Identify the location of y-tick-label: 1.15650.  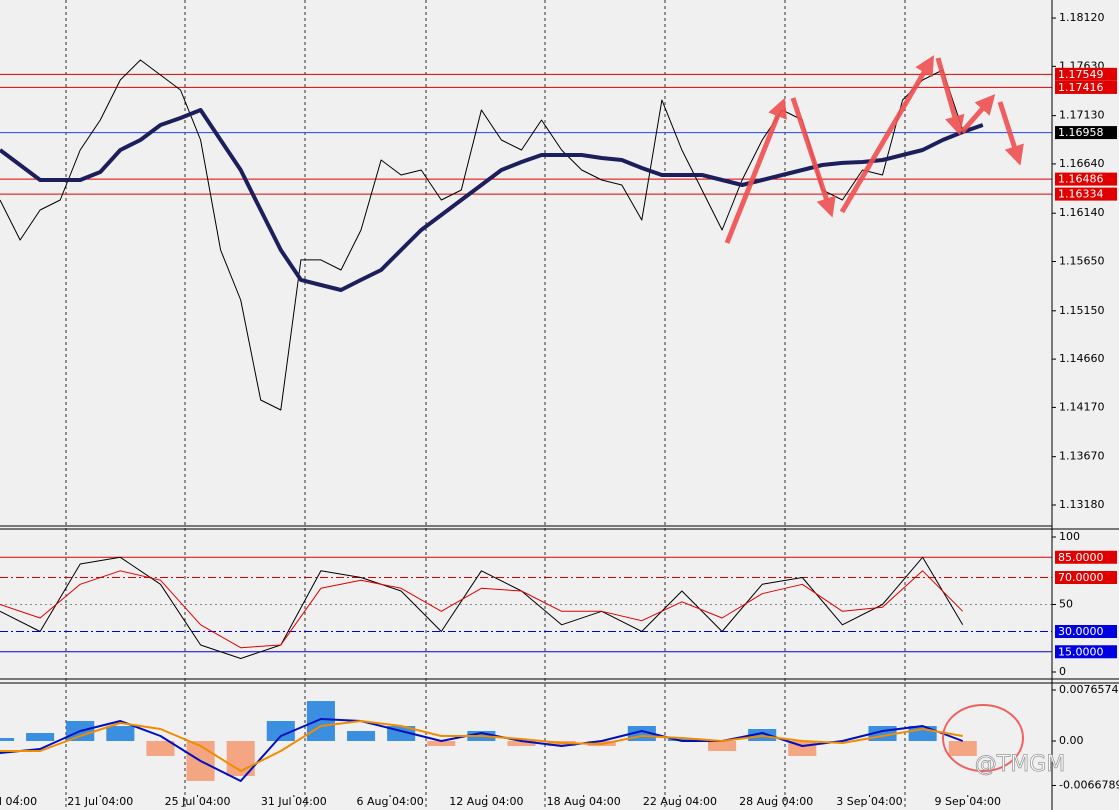
(1082, 261).